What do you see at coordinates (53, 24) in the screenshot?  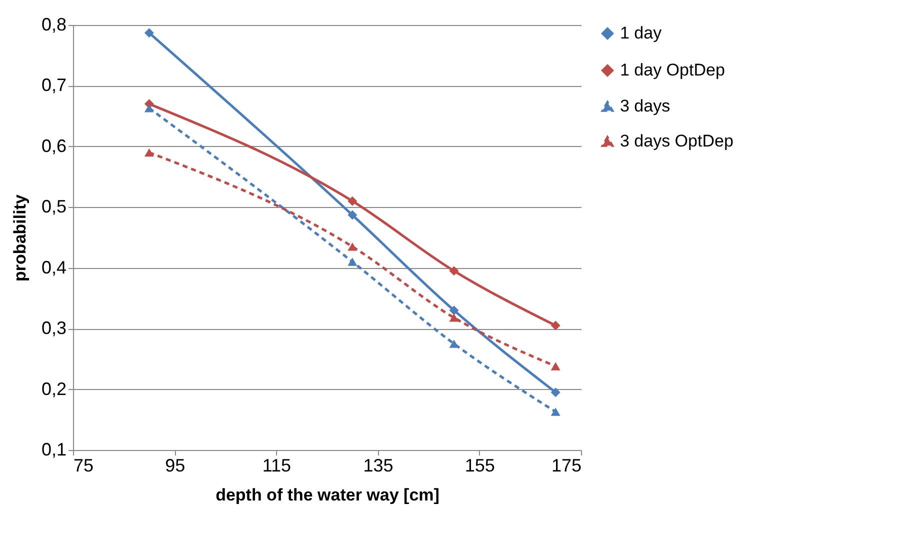 I see `y-tick-label: 0,8` at bounding box center [53, 24].